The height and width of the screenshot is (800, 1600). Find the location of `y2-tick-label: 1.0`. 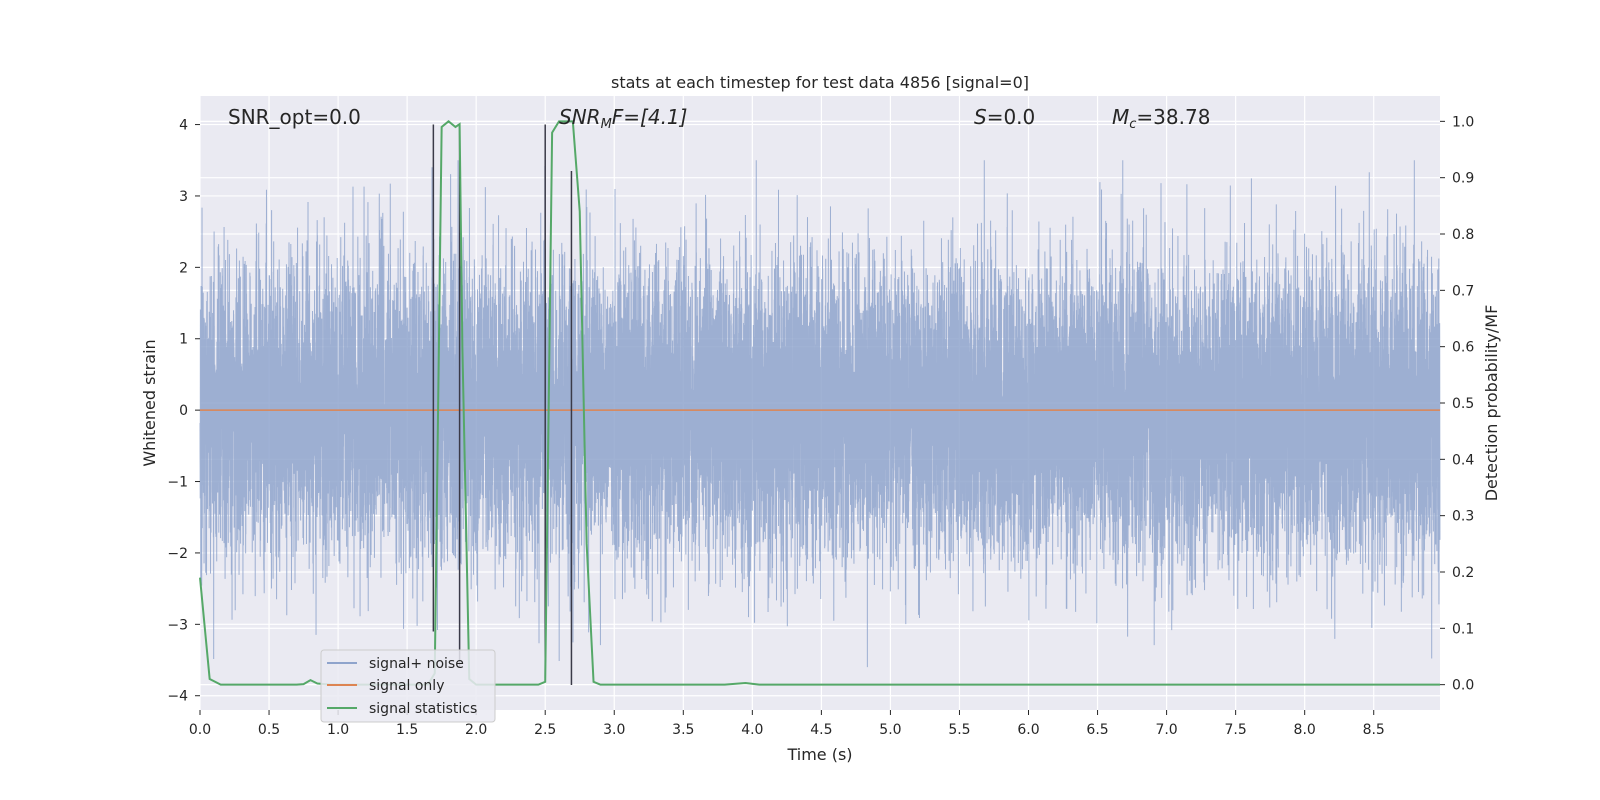

y2-tick-label: 1.0 is located at coordinates (1463, 122).